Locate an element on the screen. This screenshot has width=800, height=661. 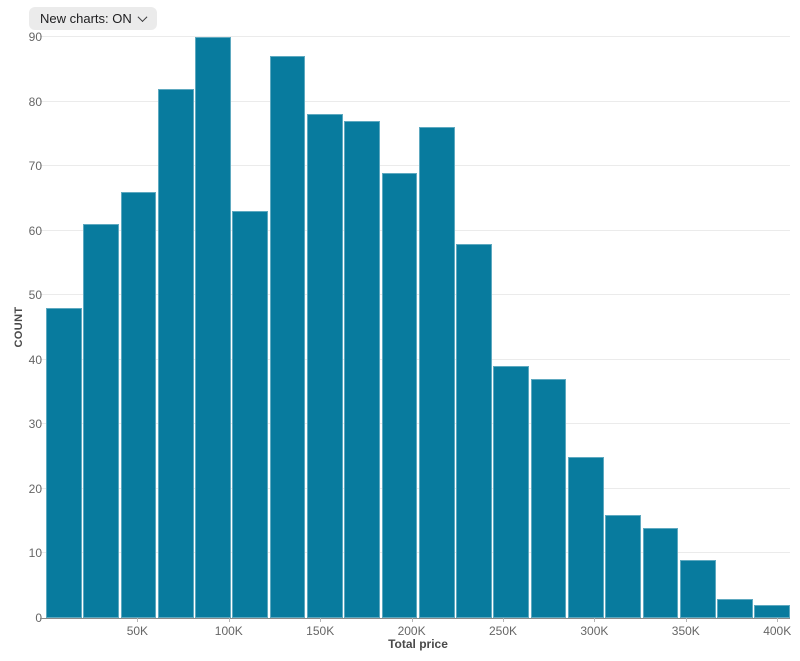
y-tick-label-30: 30 is located at coordinates (35, 424).